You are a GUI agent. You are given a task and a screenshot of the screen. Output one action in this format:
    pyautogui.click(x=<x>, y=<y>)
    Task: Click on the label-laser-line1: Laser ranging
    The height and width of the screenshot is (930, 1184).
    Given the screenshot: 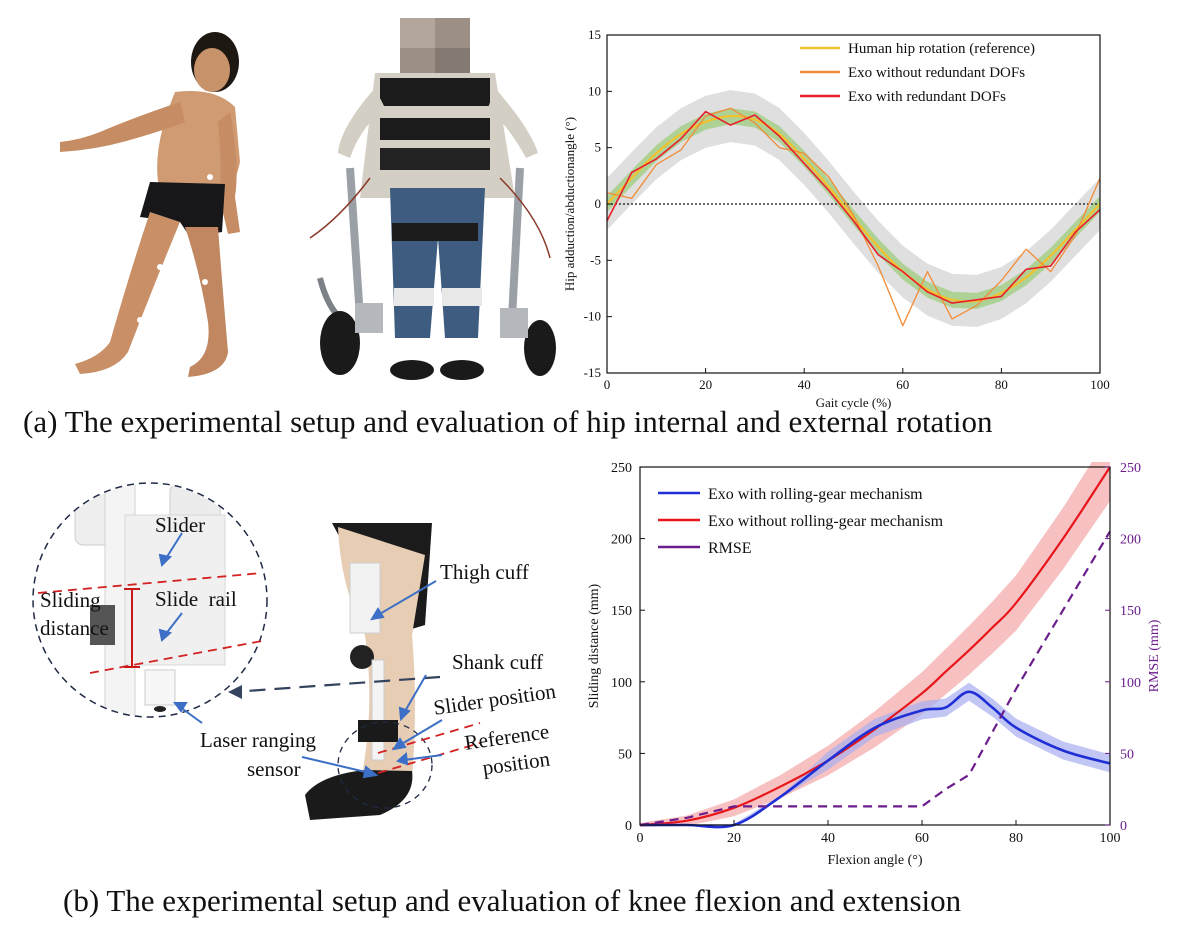 What is the action you would take?
    pyautogui.click(x=258, y=740)
    